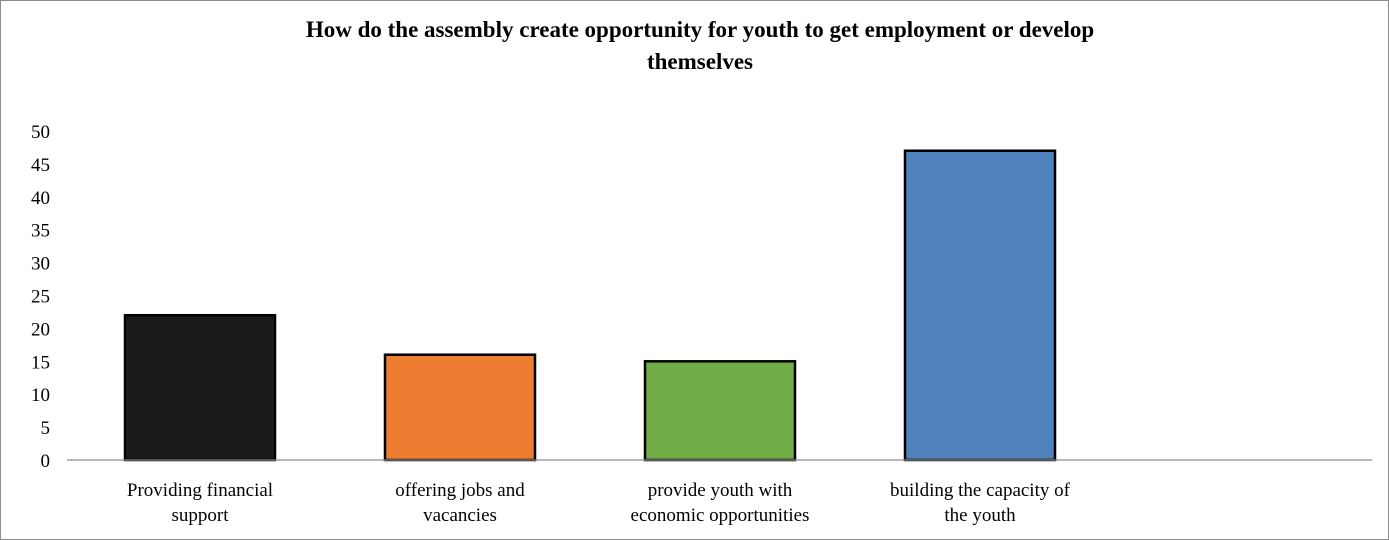 This screenshot has width=1389, height=540. I want to click on y-tick-label: 15, so click(40, 362).